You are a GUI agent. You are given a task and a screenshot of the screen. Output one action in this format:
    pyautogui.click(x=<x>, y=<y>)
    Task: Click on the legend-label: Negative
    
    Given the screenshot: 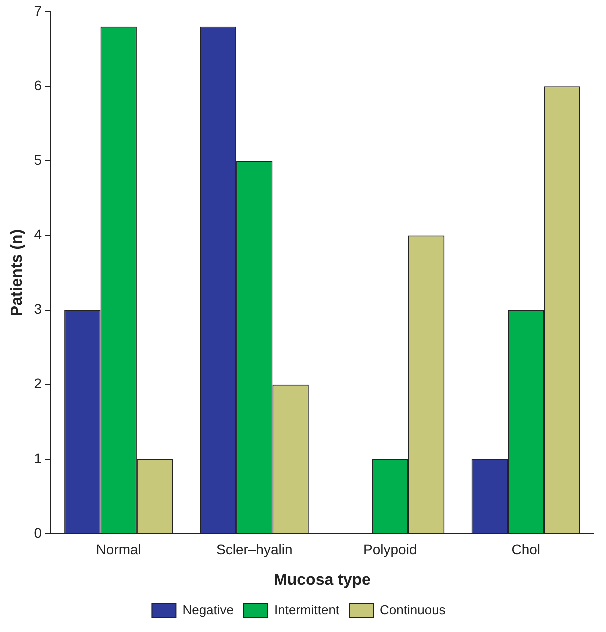 What is the action you would take?
    pyautogui.click(x=208, y=610)
    